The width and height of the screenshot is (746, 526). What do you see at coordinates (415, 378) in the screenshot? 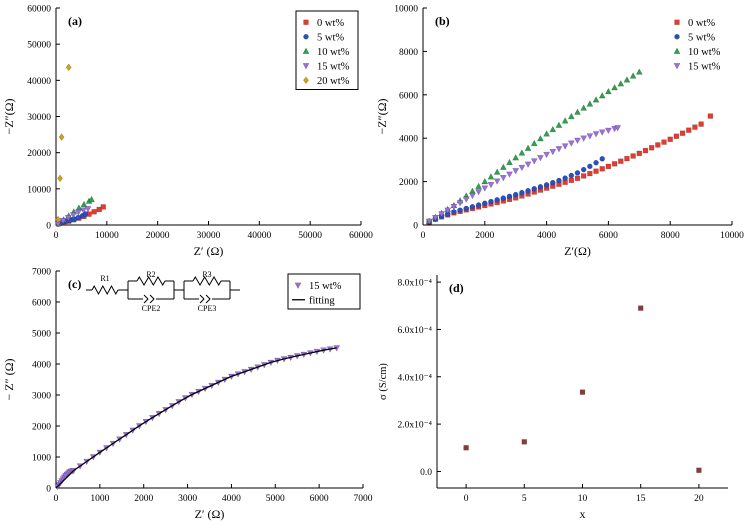
I see `svg-text: 4.0x10⁻⁴` at bounding box center [415, 378].